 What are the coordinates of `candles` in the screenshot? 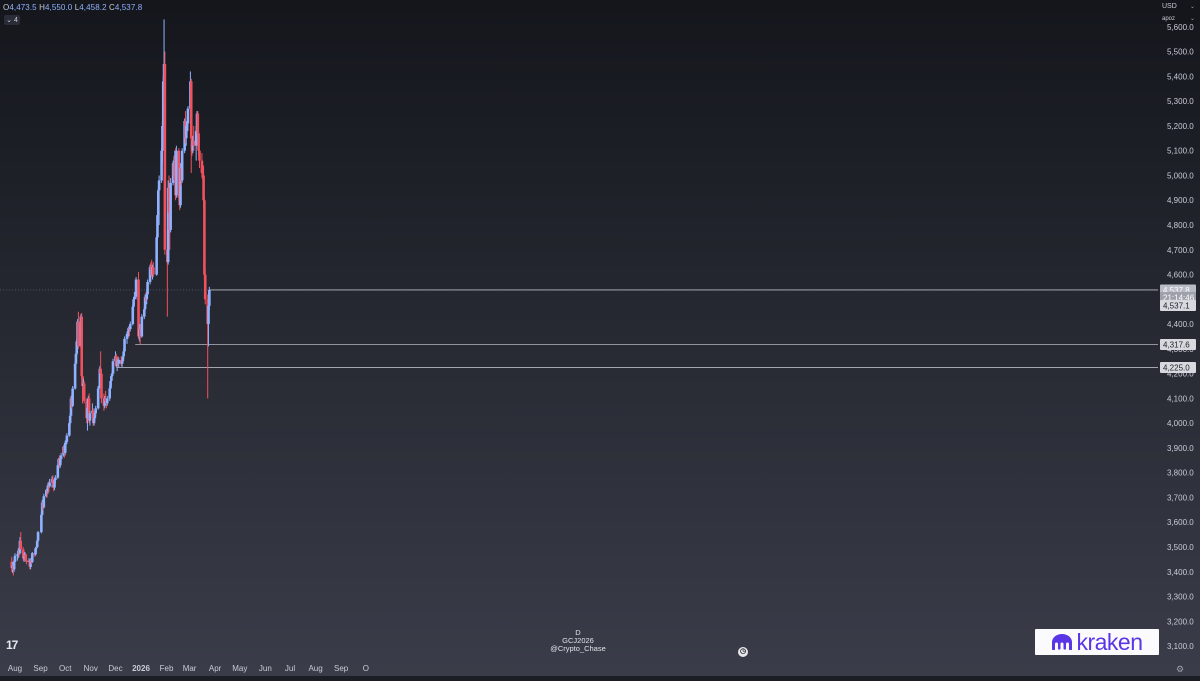 It's located at (110, 297).